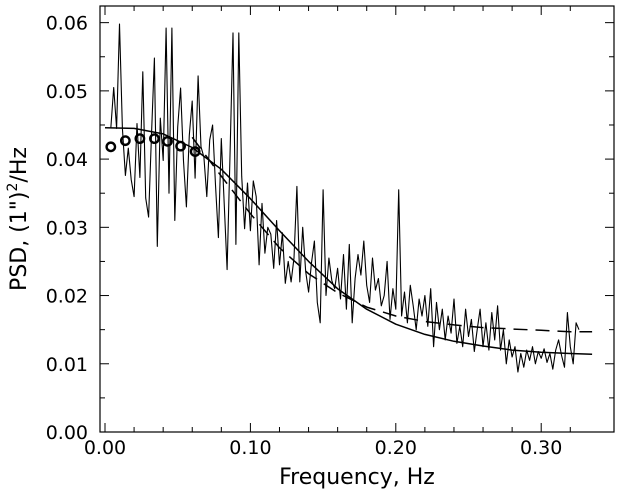 This screenshot has width=620, height=490. What do you see at coordinates (67, 228) in the screenshot?
I see `y-tick-label: 0.03` at bounding box center [67, 228].